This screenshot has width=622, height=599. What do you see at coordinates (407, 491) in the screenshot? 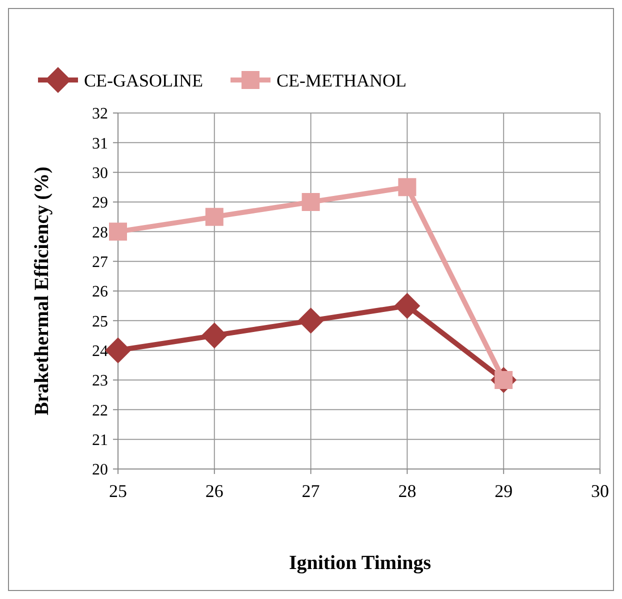
I see `x-tick-label: 28` at bounding box center [407, 491].